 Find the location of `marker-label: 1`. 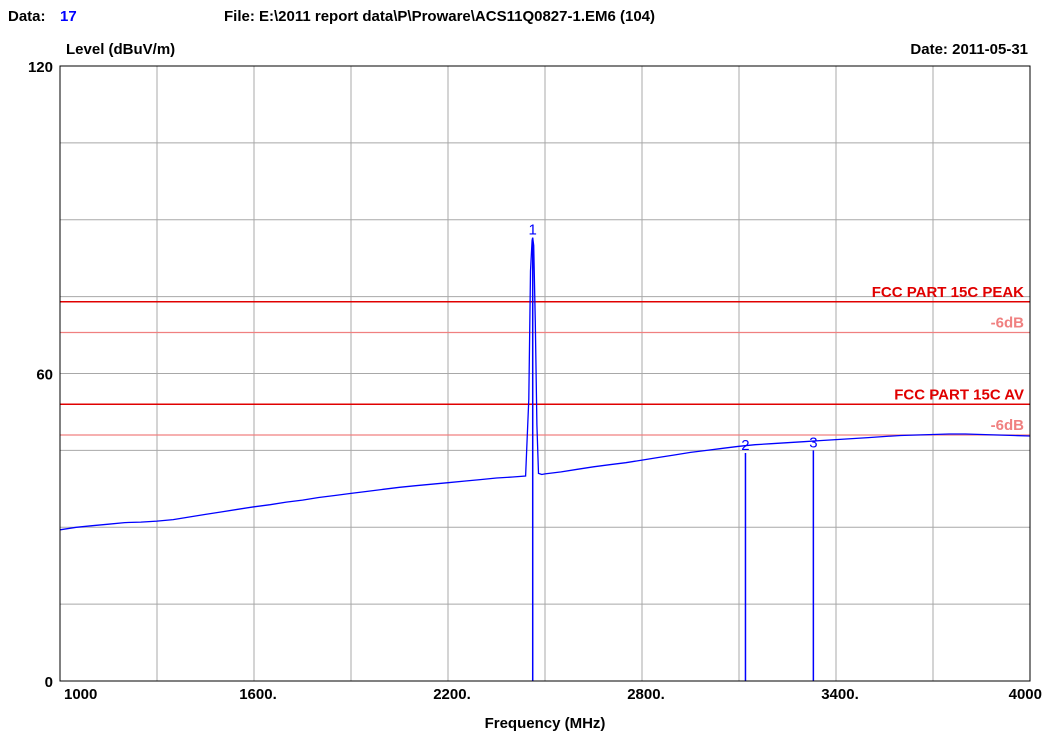

marker-label: 1 is located at coordinates (533, 230).